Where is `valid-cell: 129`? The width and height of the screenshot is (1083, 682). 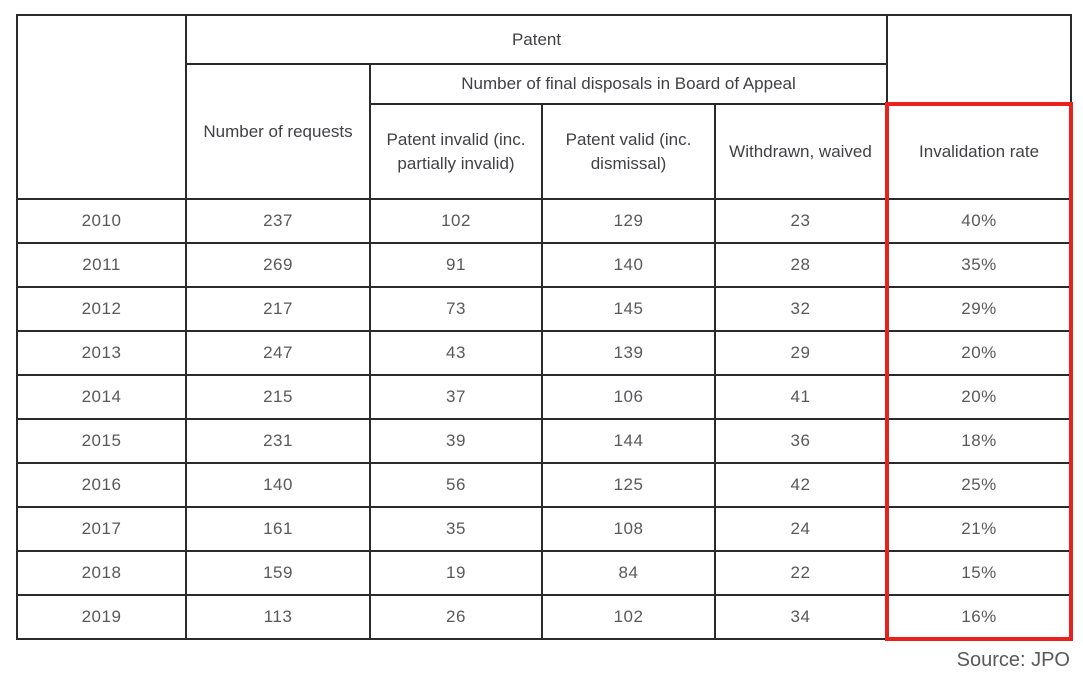
valid-cell: 129 is located at coordinates (628, 221).